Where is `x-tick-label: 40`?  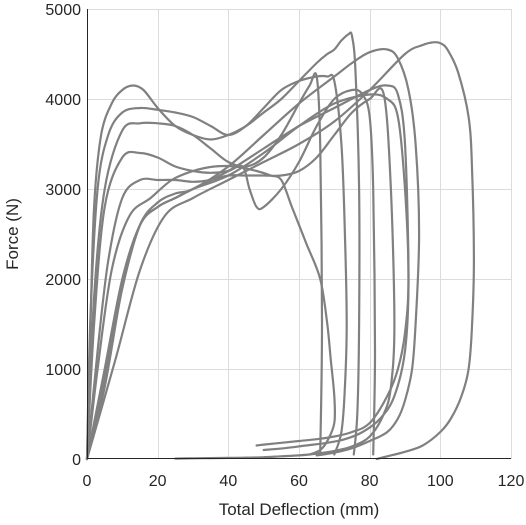
x-tick-label: 40 is located at coordinates (228, 481).